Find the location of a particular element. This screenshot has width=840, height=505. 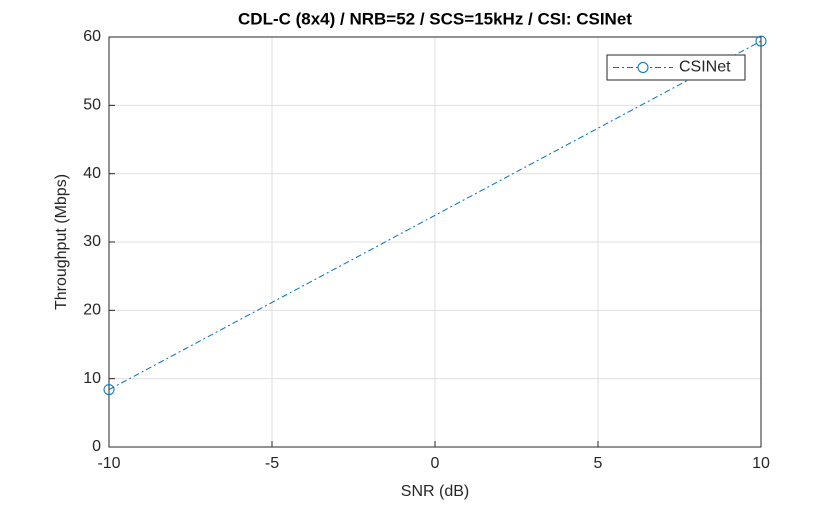

legend-marker is located at coordinates (643, 67).